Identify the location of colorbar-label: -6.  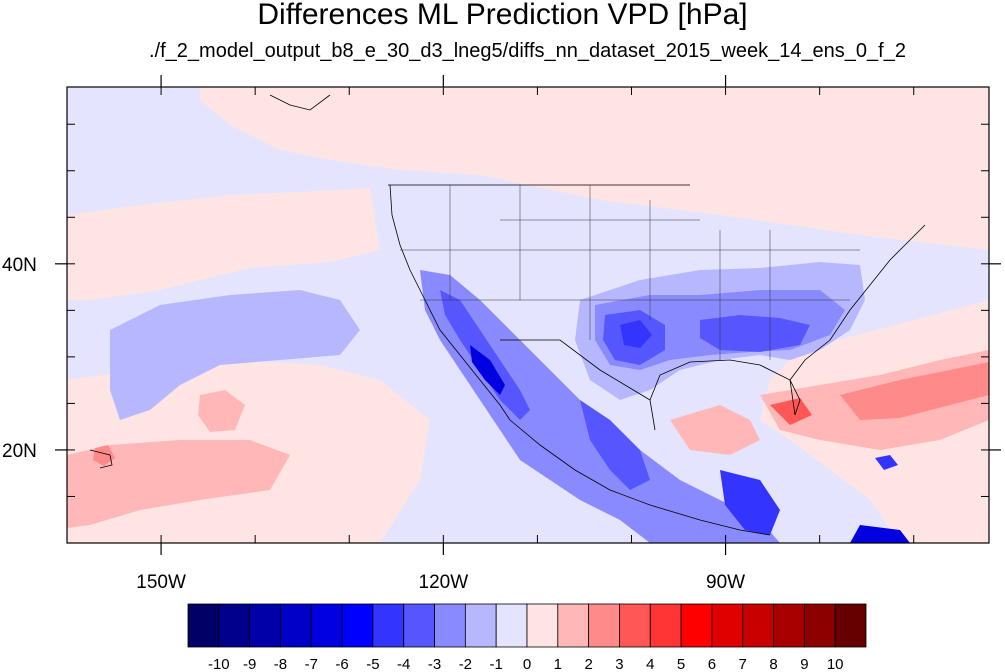
(341, 664).